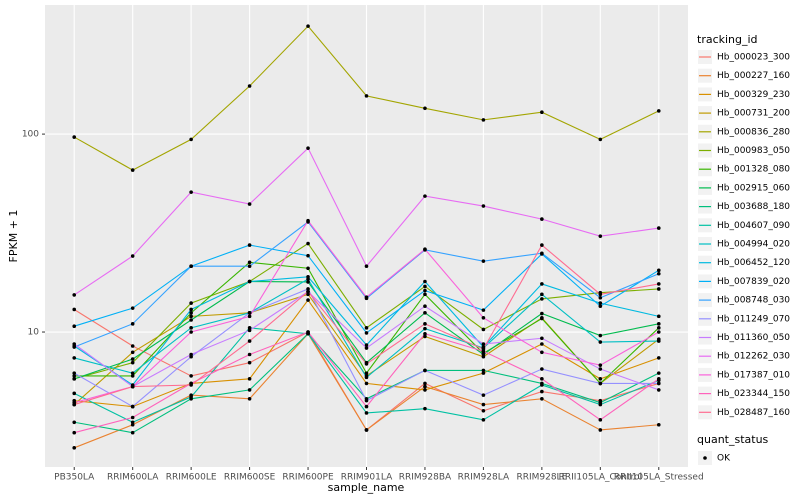 The height and width of the screenshot is (500, 800). What do you see at coordinates (753, 263) in the screenshot?
I see `legend-label: Hb_006452_120` at bounding box center [753, 263].